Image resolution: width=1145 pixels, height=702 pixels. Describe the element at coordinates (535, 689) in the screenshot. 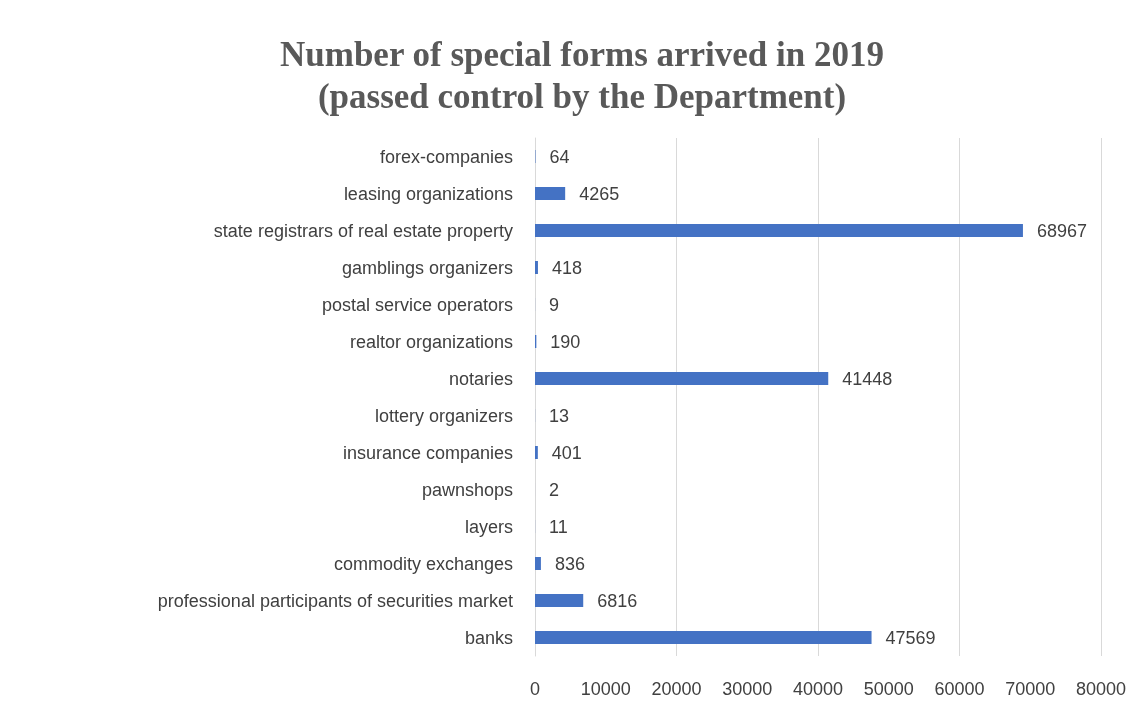

I see `x-tick-label: 0` at that location.